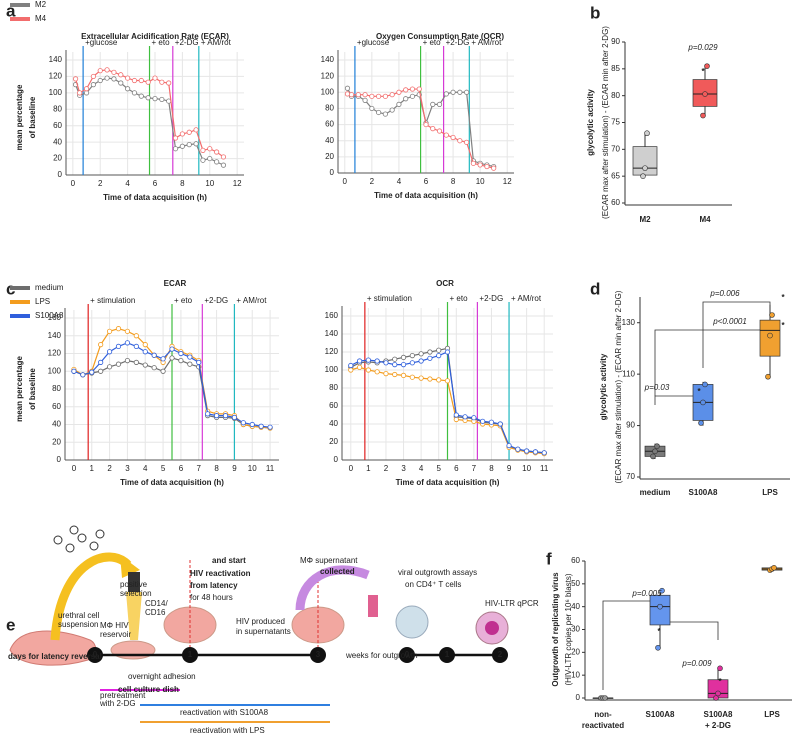 The width and height of the screenshot is (798, 736). What do you see at coordinates (615, 122) in the screenshot?
I see `y-tick-label: 75` at bounding box center [615, 122].